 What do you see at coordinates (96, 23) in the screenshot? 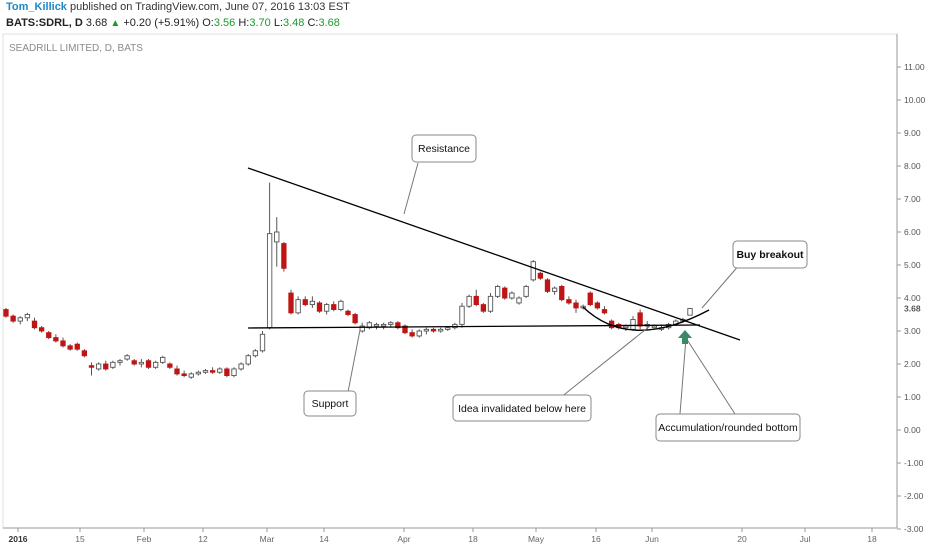
I see `last-price: 3.68` at bounding box center [96, 23].